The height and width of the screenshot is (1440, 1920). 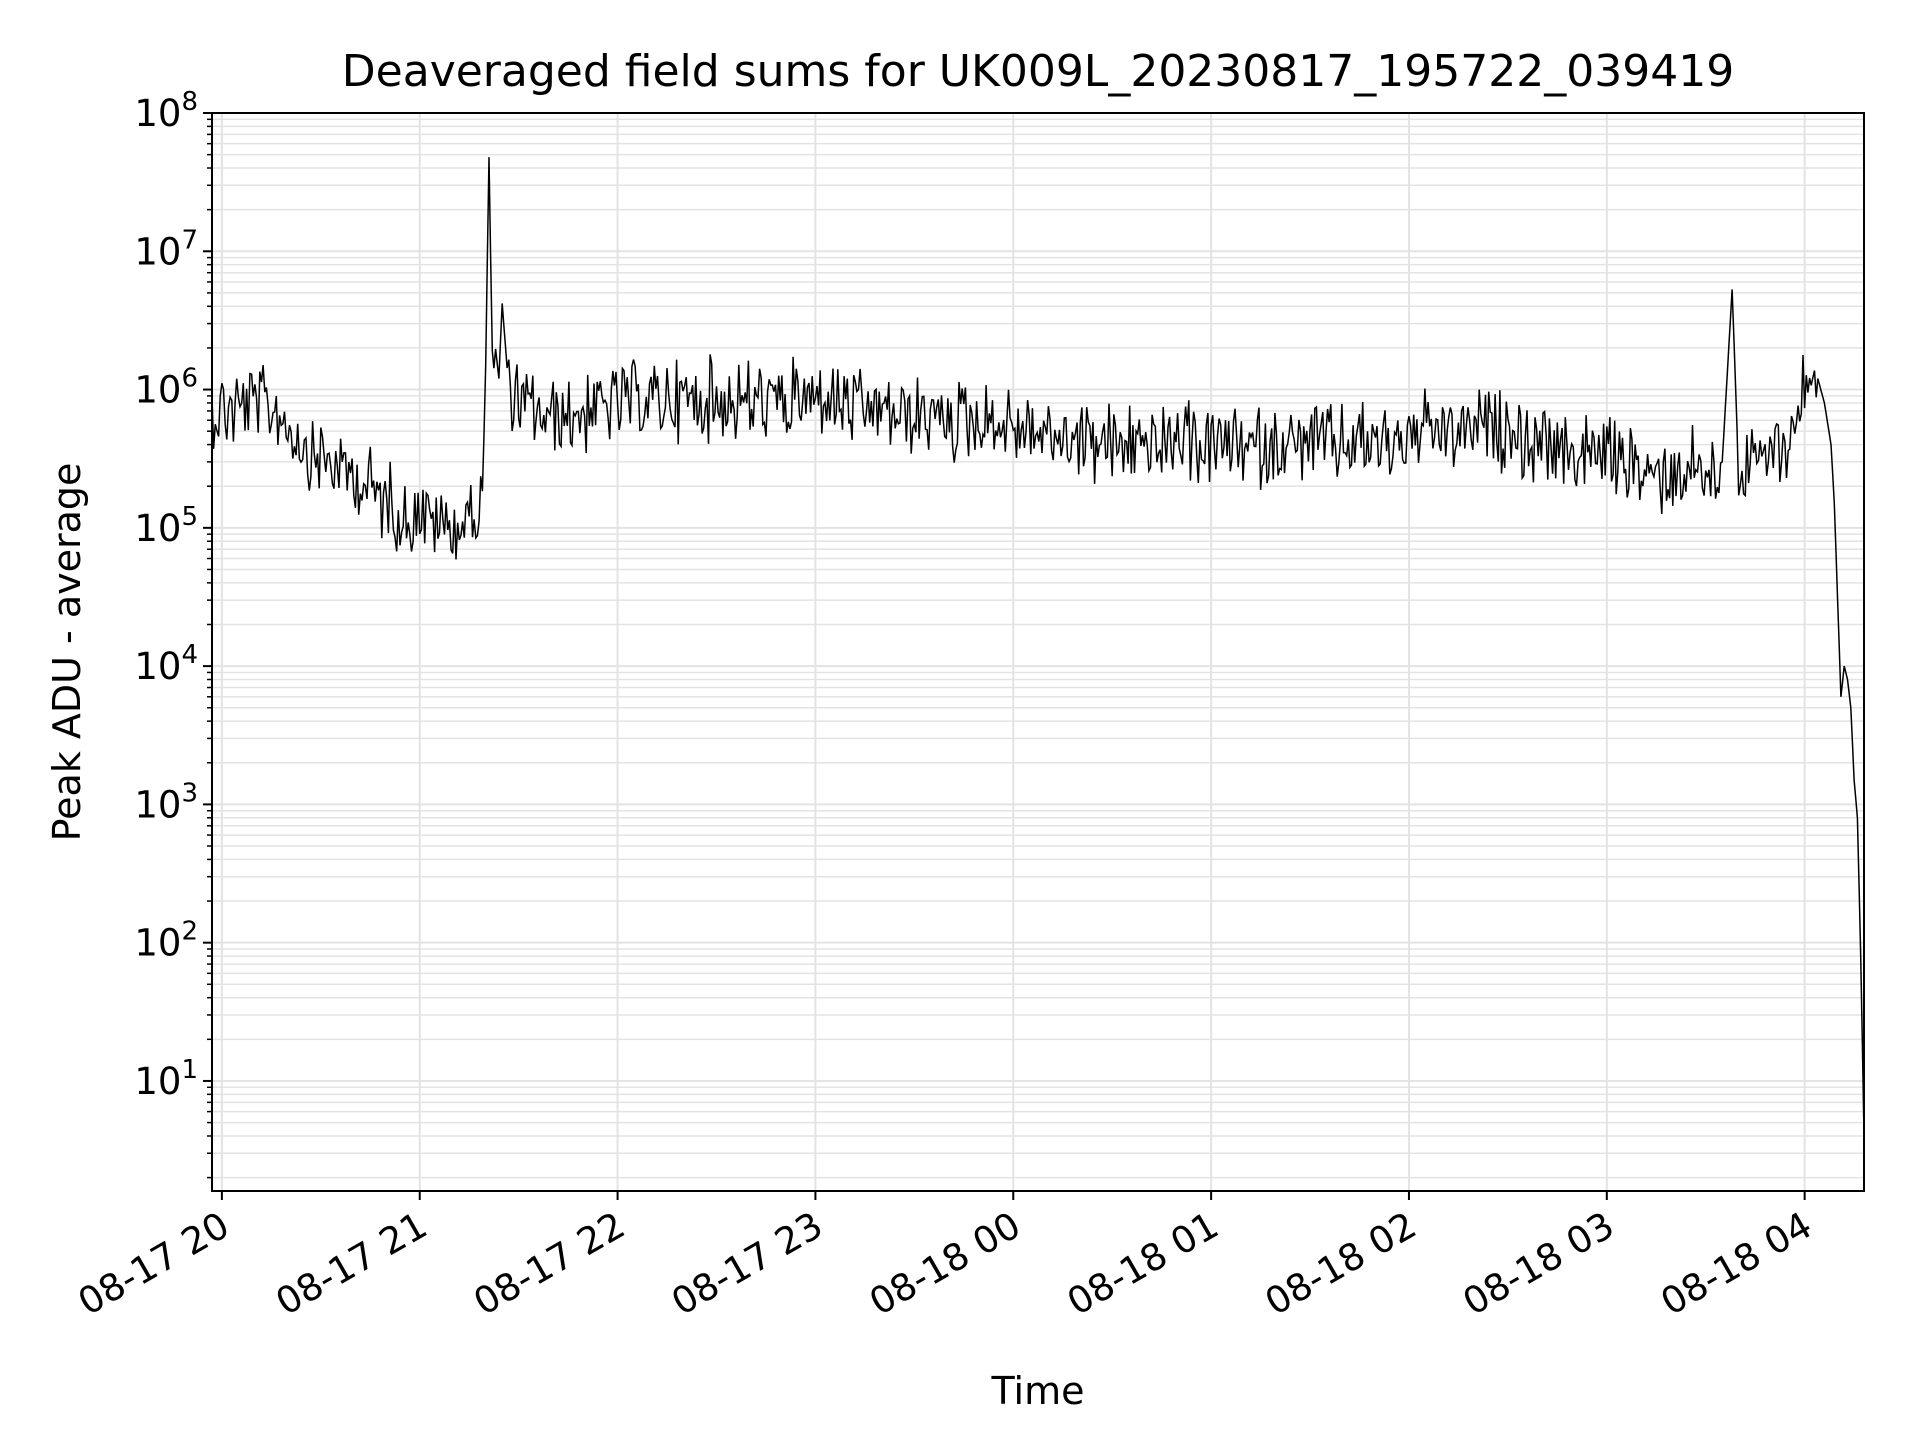 I want to click on y-tick-label: 106, so click(x=166, y=388).